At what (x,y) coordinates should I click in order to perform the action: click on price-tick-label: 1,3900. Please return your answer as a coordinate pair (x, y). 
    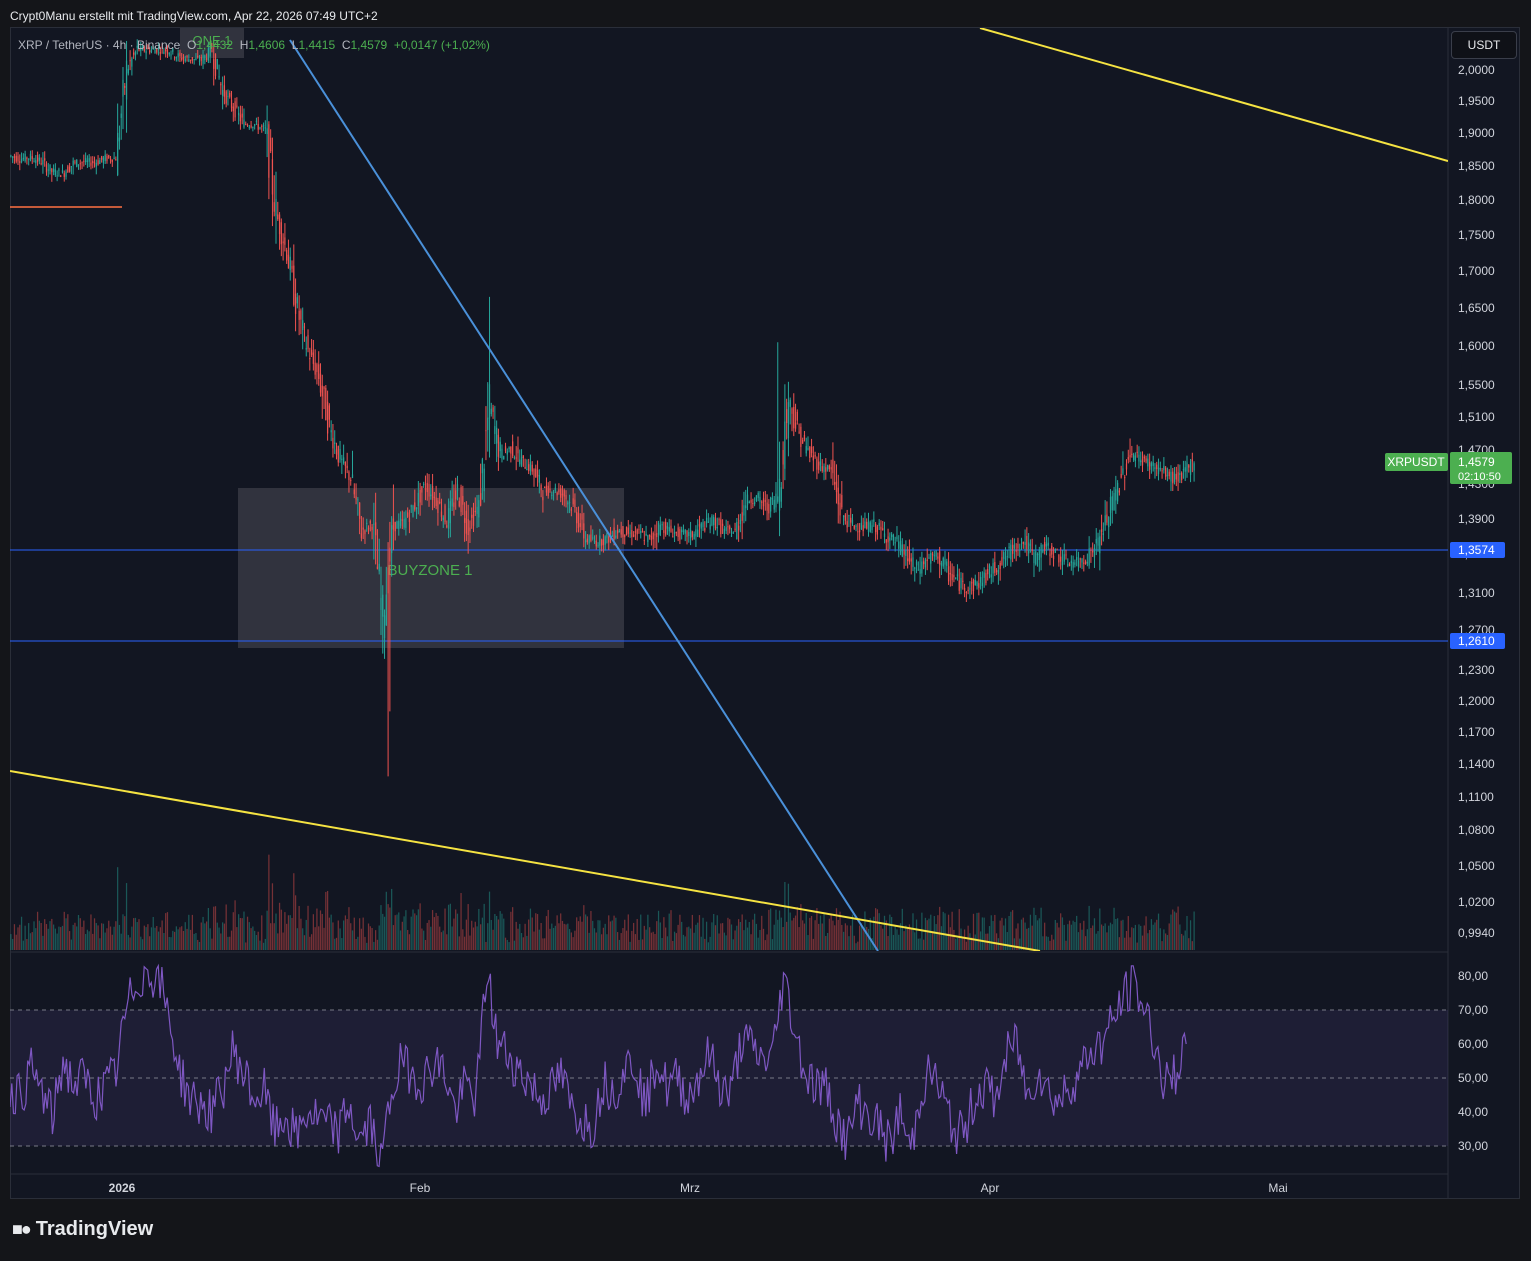
    Looking at the image, I should click on (1476, 519).